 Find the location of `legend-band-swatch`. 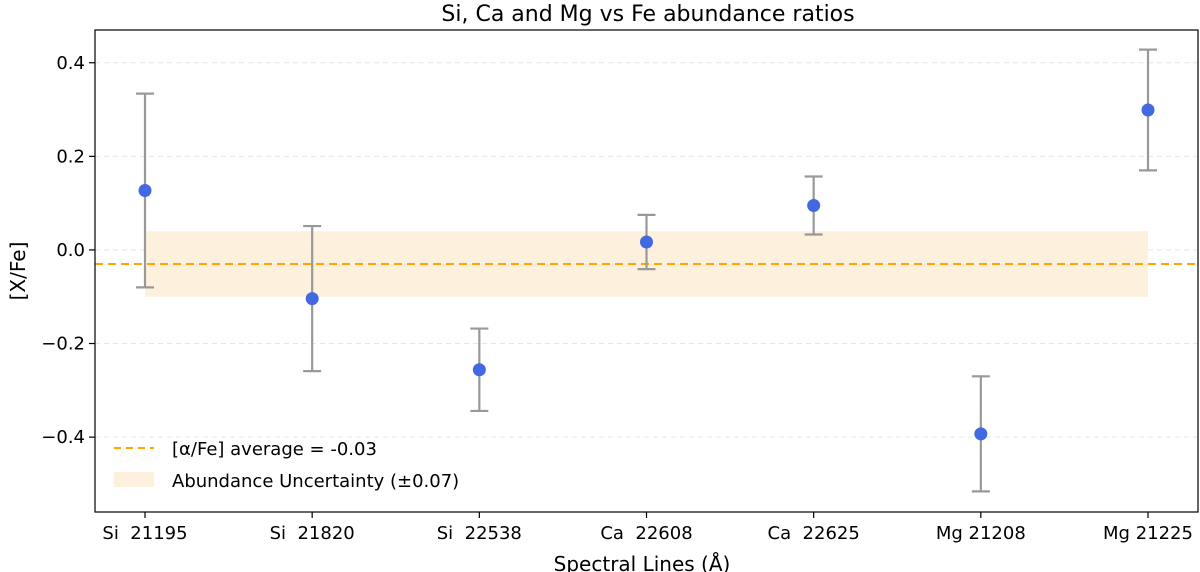

legend-band-swatch is located at coordinates (134, 479).